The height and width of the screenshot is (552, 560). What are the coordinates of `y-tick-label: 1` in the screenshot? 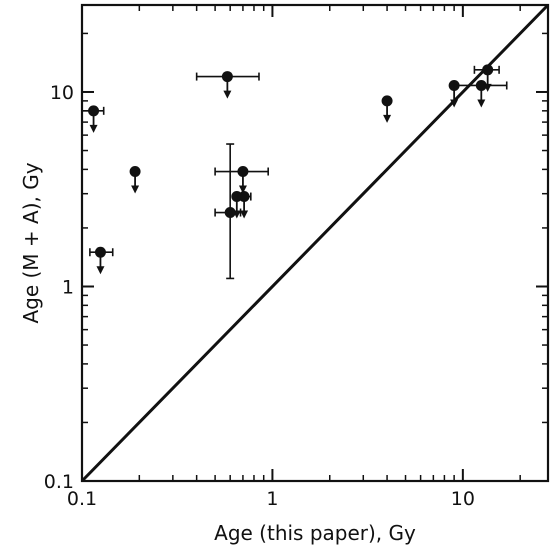 It's located at (68, 287).